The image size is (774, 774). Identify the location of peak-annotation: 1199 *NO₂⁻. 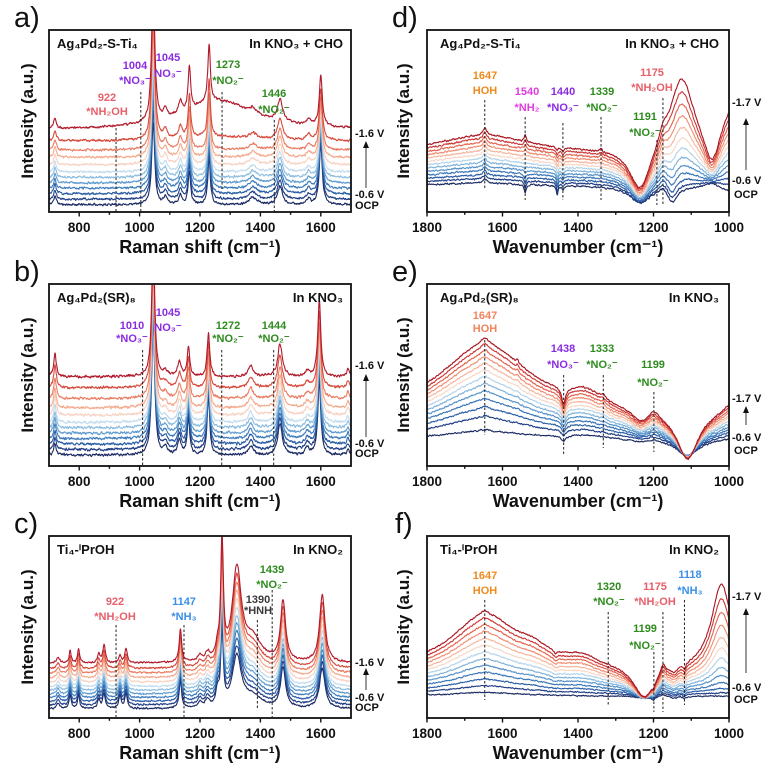
(645, 667).